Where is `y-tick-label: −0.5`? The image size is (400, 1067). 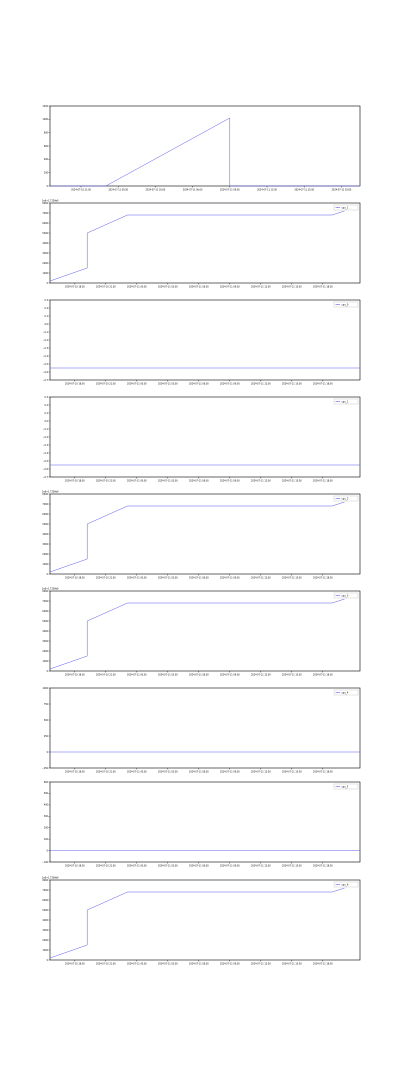
y-tick-label: −0.5 is located at coordinates (46, 461).